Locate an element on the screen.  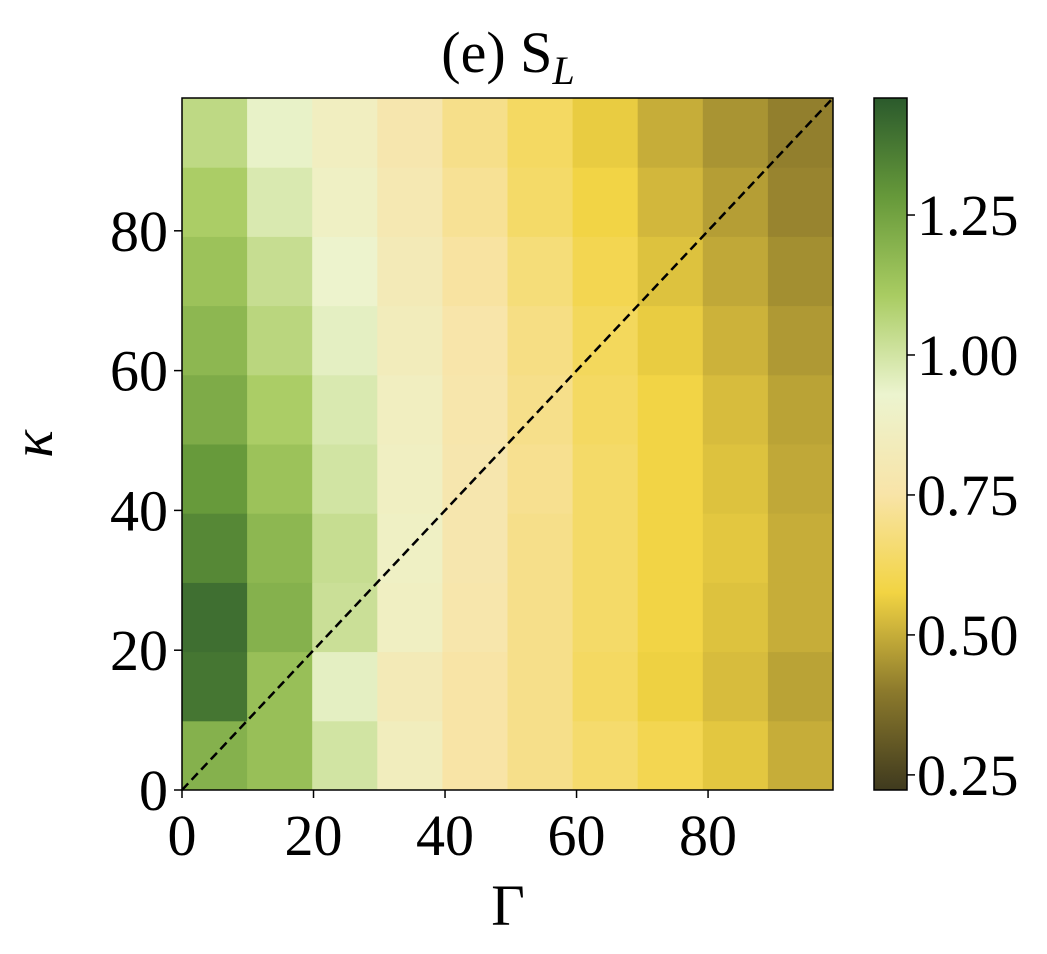
x-tick-label: 0 is located at coordinates (182, 835).